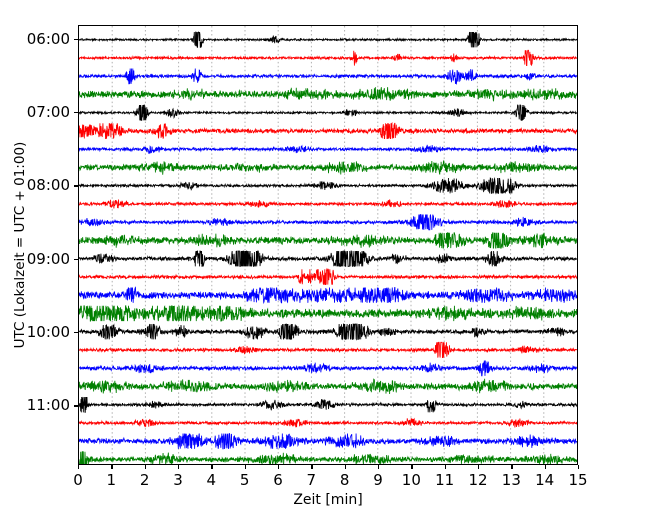 The image size is (650, 520). Describe the element at coordinates (48, 258) in the screenshot. I see `y-tick-label: 09:00` at that location.